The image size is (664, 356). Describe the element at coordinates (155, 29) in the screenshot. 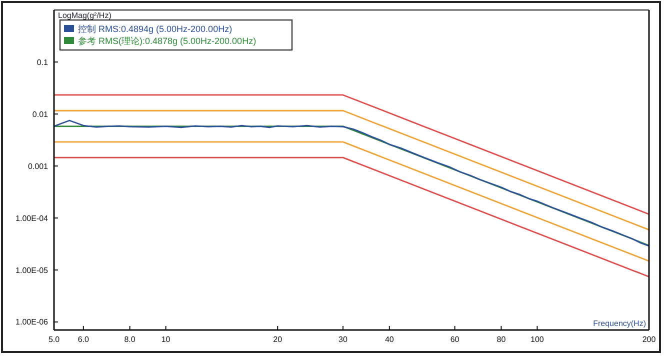

I see `legend-label: 控制 RMS:0.4894g (5.00Hz-200.00Hz)` at that location.